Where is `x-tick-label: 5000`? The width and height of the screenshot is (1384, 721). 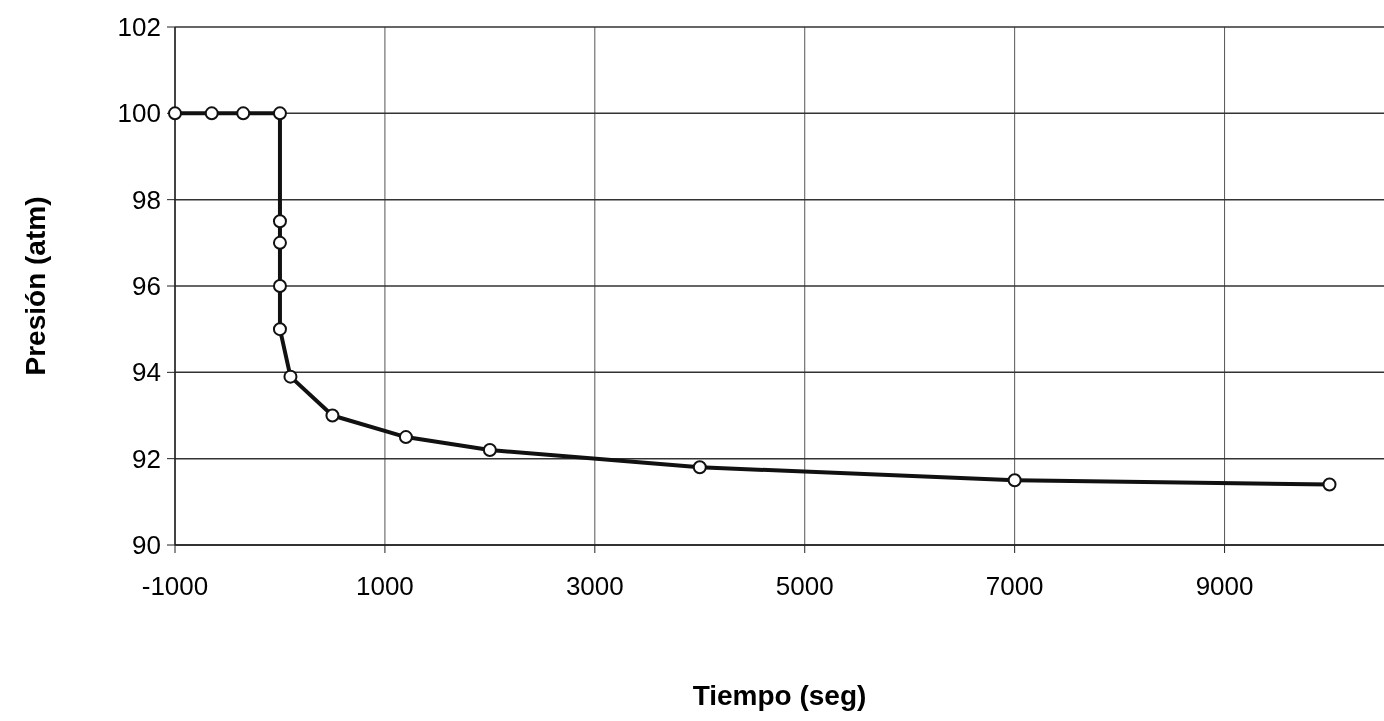
x-tick-label: 5000 is located at coordinates (804, 586).